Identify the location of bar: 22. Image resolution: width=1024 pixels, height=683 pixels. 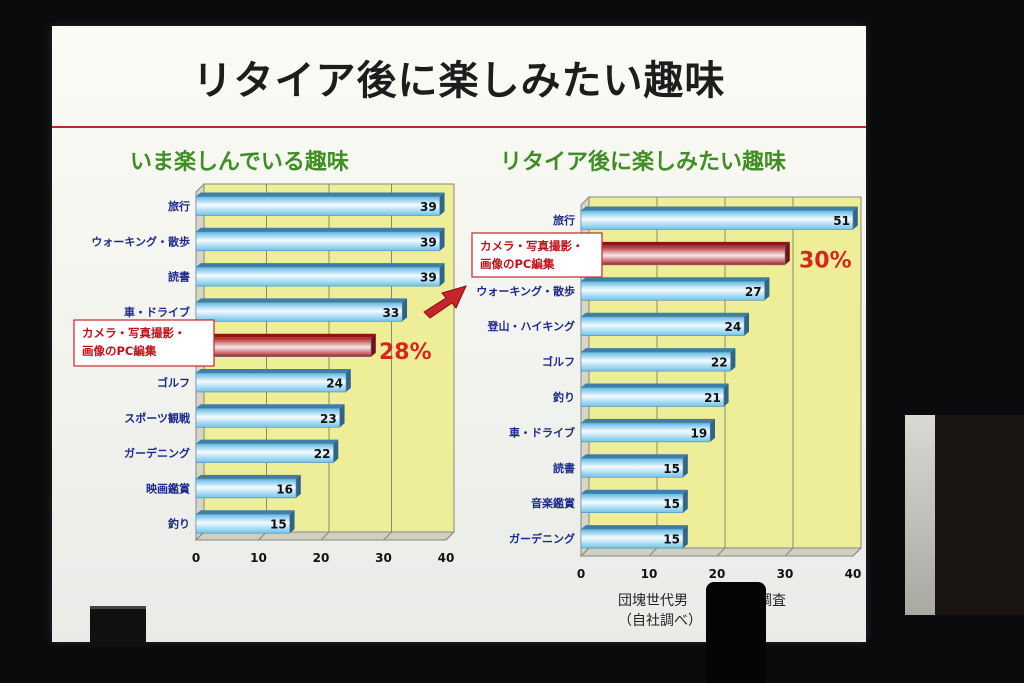
(267, 451).